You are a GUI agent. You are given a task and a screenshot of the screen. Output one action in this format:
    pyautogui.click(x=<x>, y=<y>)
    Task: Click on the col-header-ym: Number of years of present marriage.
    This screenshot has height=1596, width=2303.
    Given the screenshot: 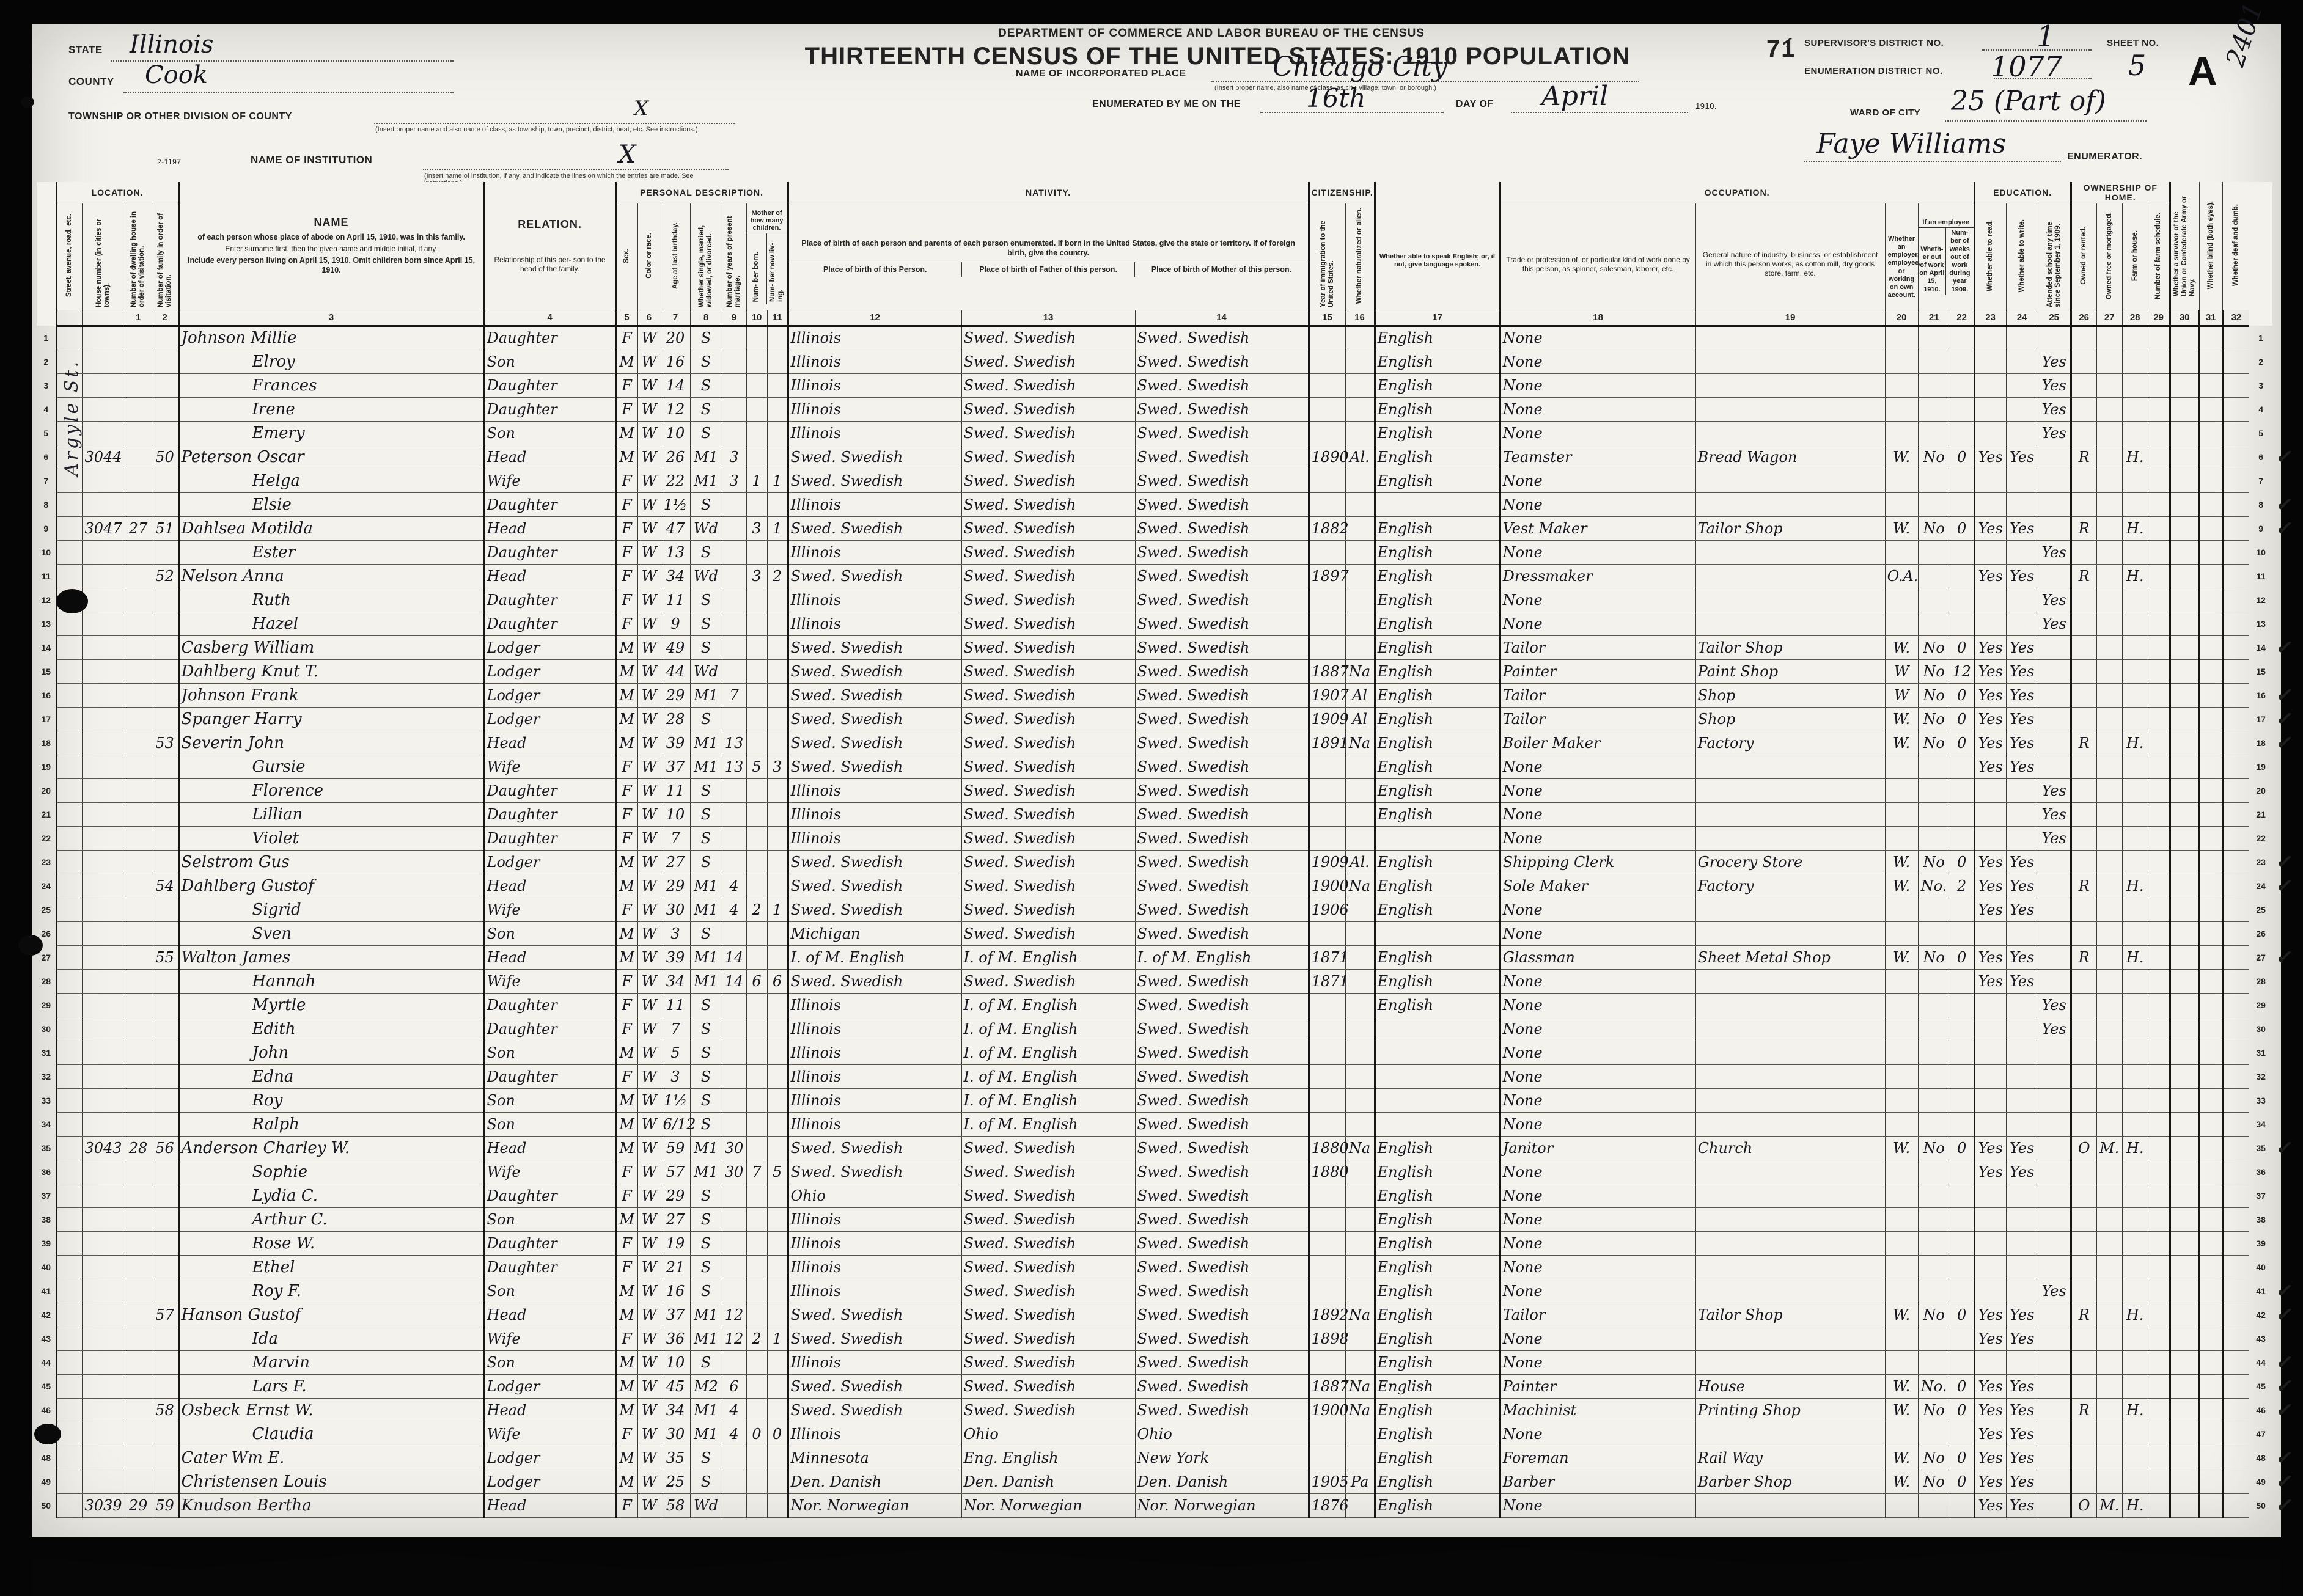 What is the action you would take?
    pyautogui.click(x=734, y=256)
    